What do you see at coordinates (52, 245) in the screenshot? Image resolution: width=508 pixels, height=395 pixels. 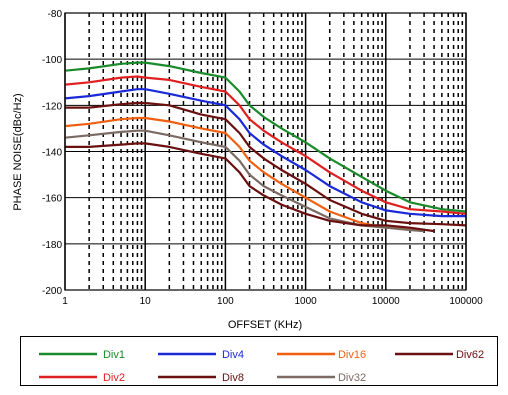 I see `y-tick-label: -180` at bounding box center [52, 245].